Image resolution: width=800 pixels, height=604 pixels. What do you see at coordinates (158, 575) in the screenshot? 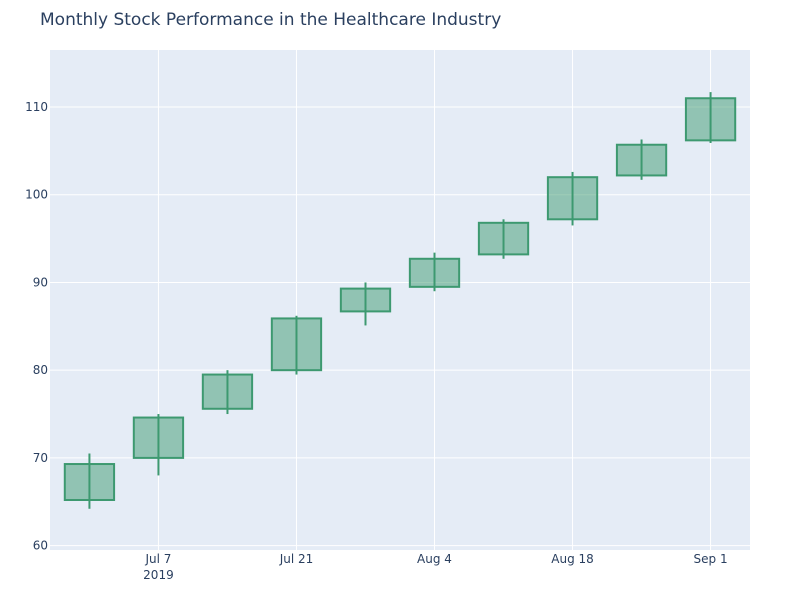
I see `x-tick-sublabel: 2019` at bounding box center [158, 575].